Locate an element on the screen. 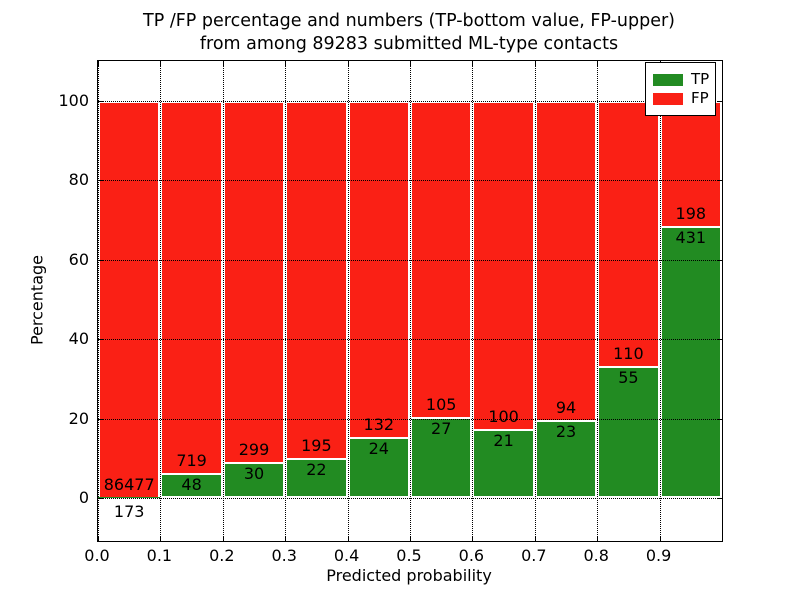 The width and height of the screenshot is (800, 600). x-tick-label: 0.5 is located at coordinates (409, 555).